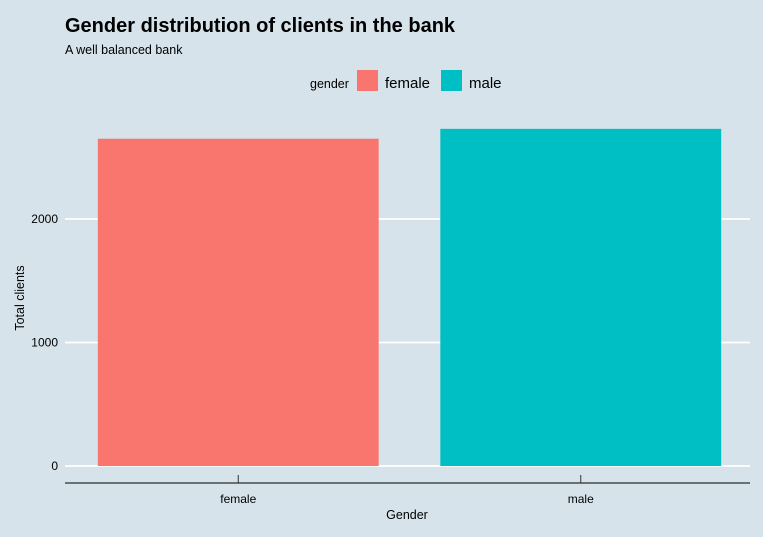 Image resolution: width=763 pixels, height=537 pixels. I want to click on legend-label-female: female, so click(407, 83).